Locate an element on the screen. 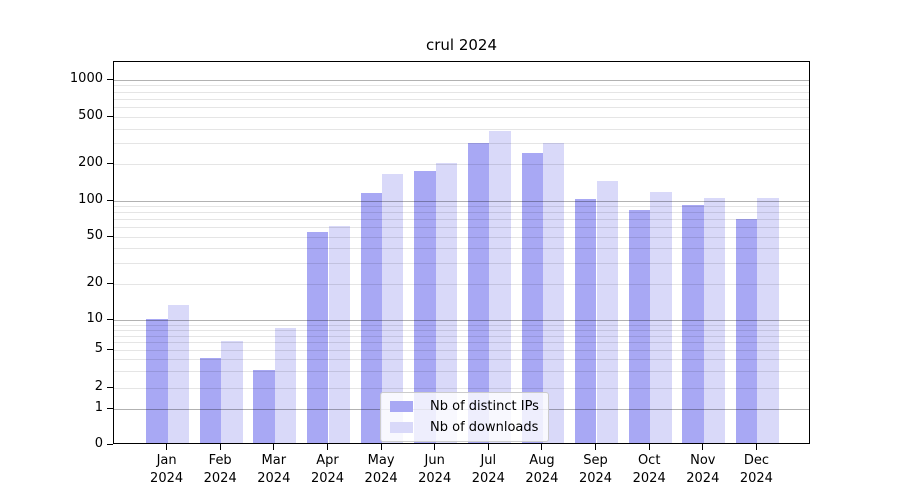 The height and width of the screenshot is (500, 900). x-tick-month: Dec is located at coordinates (756, 460).